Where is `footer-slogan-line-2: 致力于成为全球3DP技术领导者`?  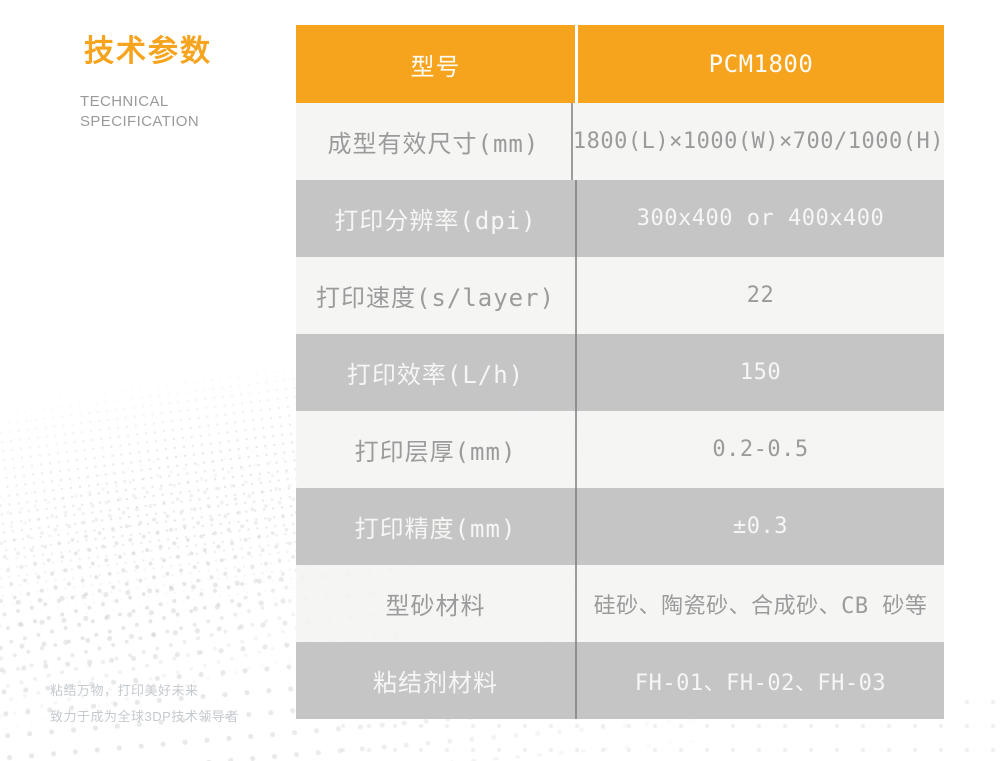
footer-slogan-line-2: 致力于成为全球3DP技术领导者 is located at coordinates (144, 716).